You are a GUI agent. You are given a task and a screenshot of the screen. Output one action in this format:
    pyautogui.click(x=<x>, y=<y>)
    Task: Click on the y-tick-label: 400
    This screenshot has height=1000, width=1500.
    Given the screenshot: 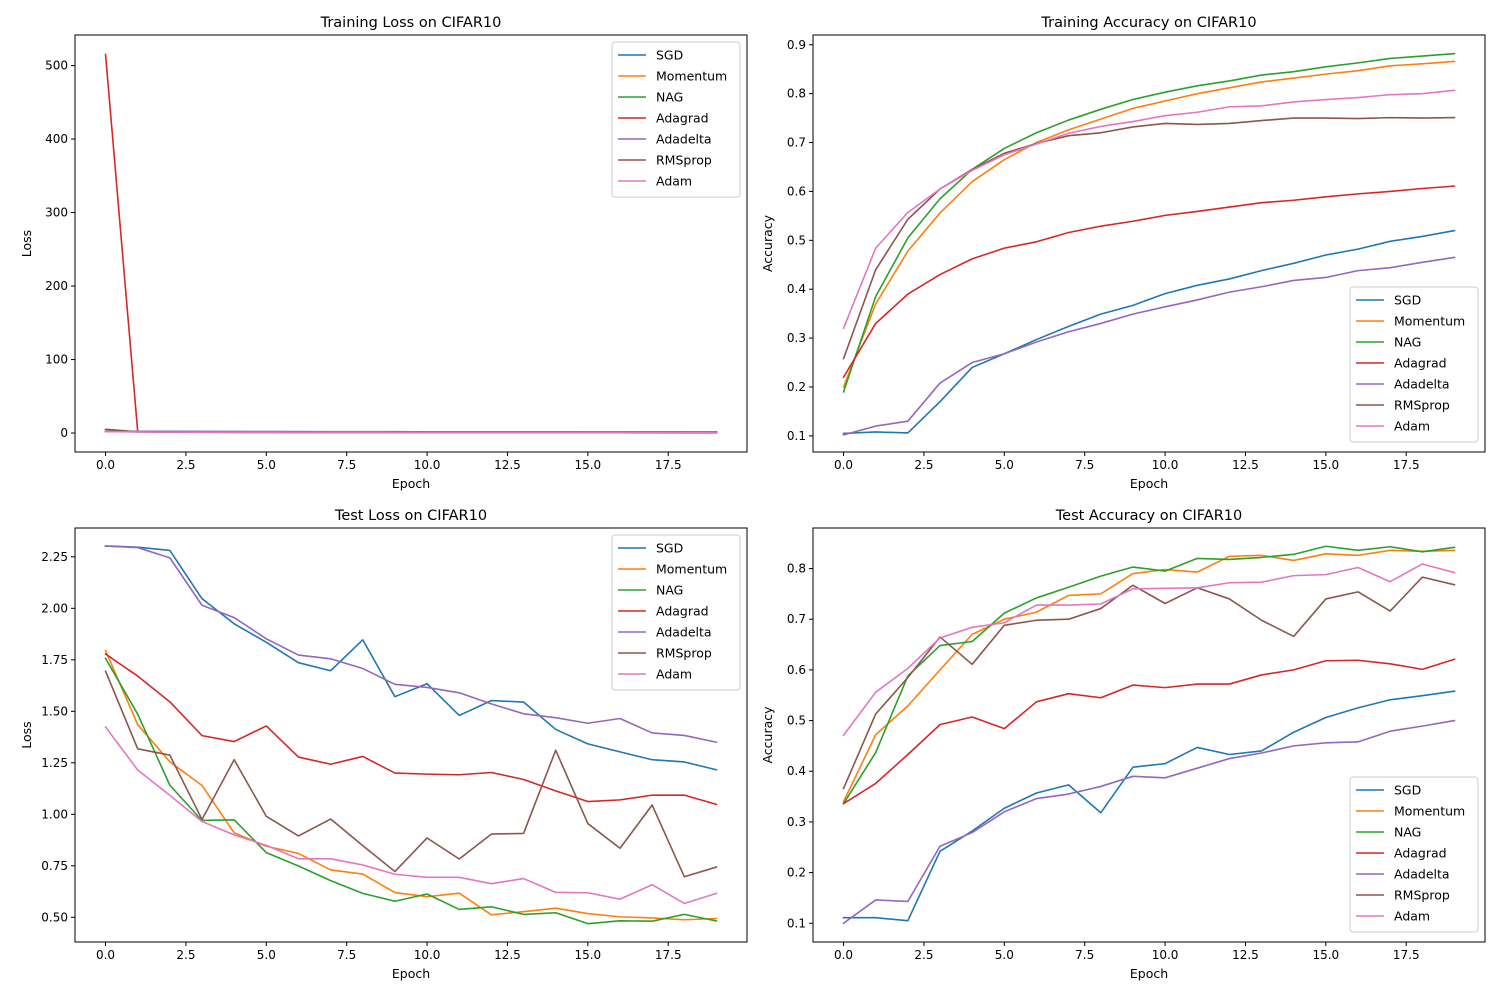 What is the action you would take?
    pyautogui.click(x=56, y=139)
    